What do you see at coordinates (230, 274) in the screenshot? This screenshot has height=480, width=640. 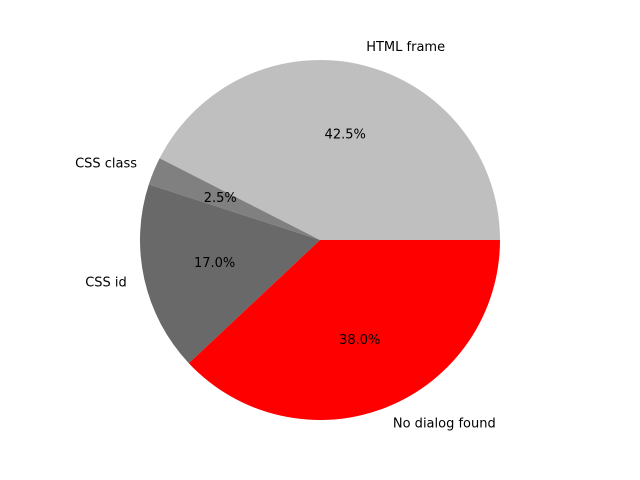 I see `pie-slice-css-id` at bounding box center [230, 274].